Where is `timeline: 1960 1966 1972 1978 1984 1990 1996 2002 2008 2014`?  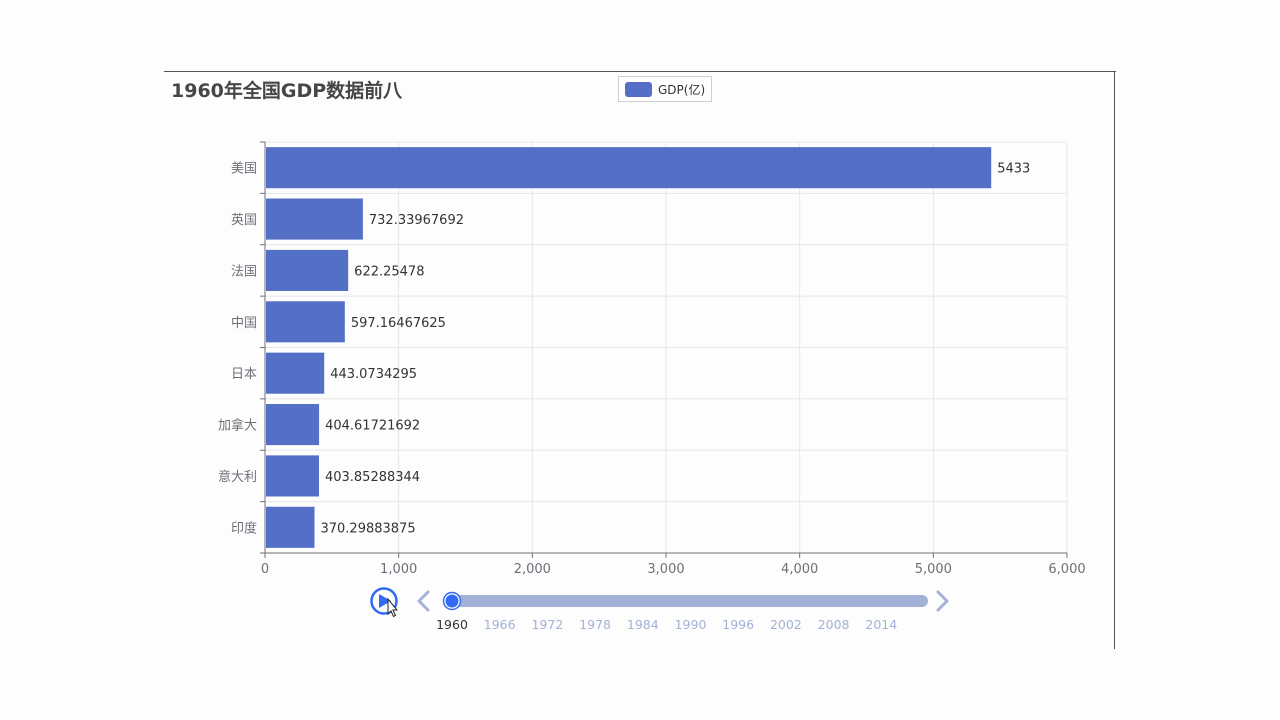 timeline: 1960 1966 1972 1978 1984 1990 1996 2002 2008 2014 is located at coordinates (659, 609).